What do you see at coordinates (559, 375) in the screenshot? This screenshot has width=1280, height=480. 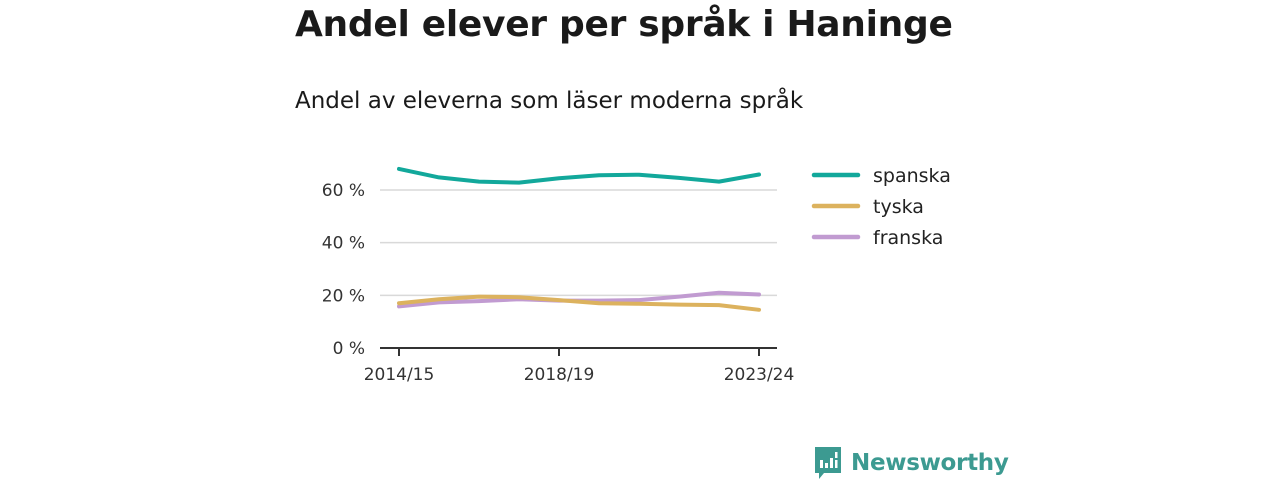 I see `x-tick-label: 2018/19` at bounding box center [559, 375].